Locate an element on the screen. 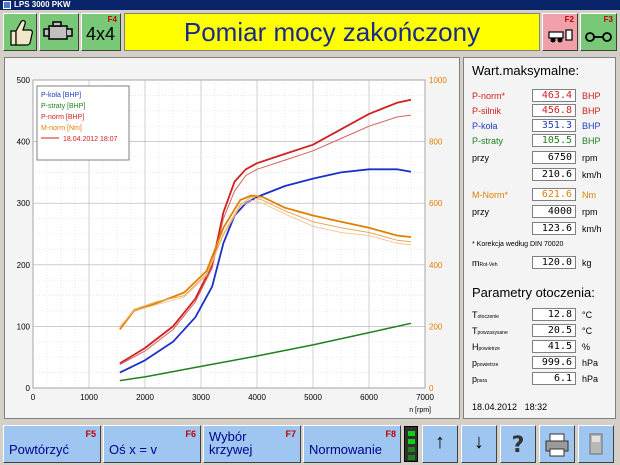  environment-value: 41.5 is located at coordinates (554, 346).